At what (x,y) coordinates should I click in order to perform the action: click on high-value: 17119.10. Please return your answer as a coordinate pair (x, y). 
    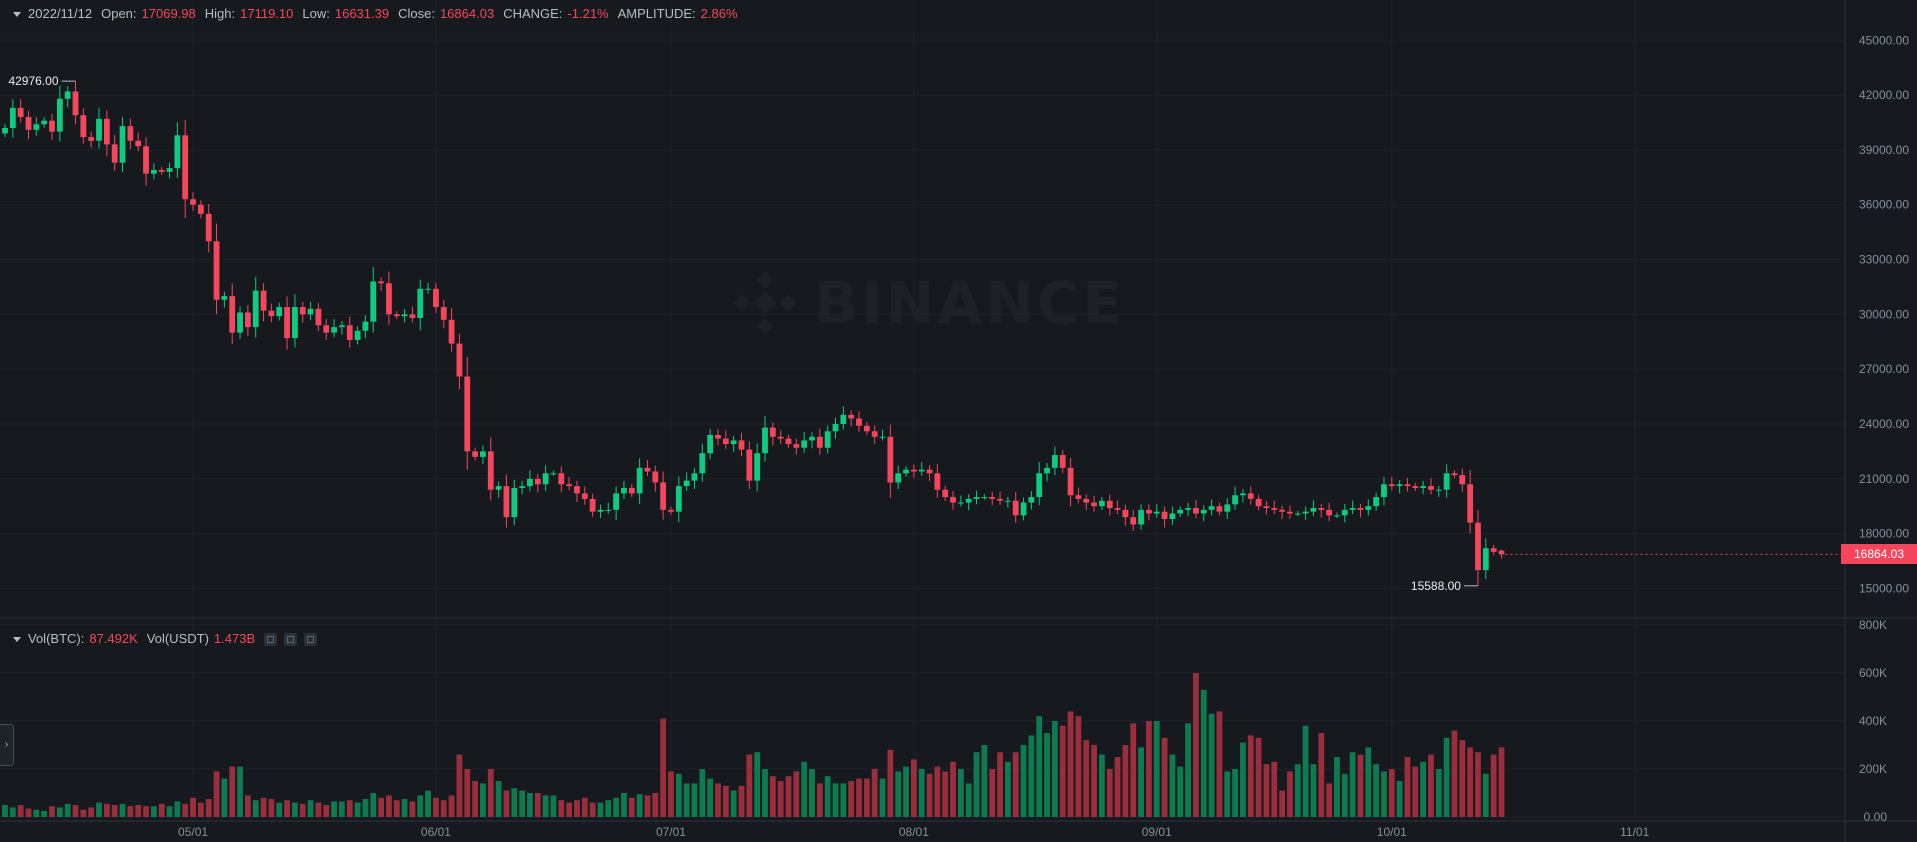
    Looking at the image, I should click on (267, 13).